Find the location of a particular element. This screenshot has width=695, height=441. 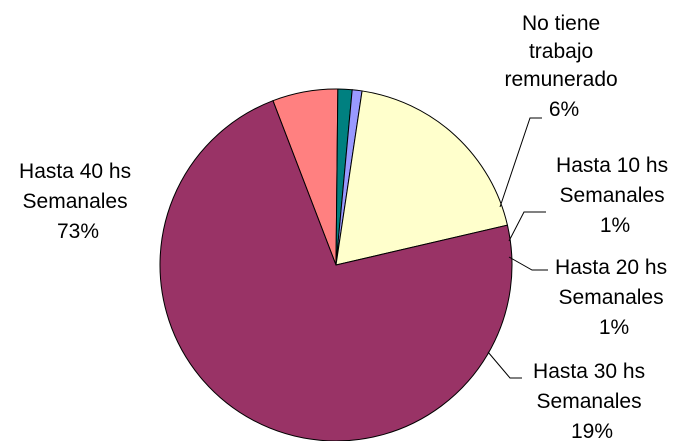

pie-slice-30hs is located at coordinates (422, 178).